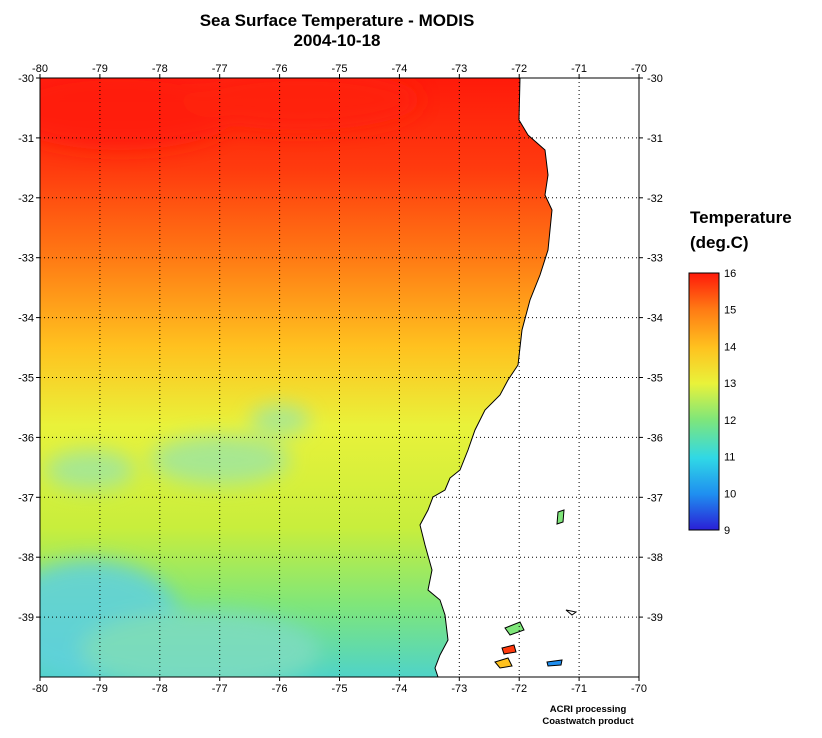 Image resolution: width=822 pixels, height=738 pixels. I want to click on lon-labels-top: -80 -79 -78 -77 -76 -75 -74 -73 -72 -71 -70, so click(339, 69).